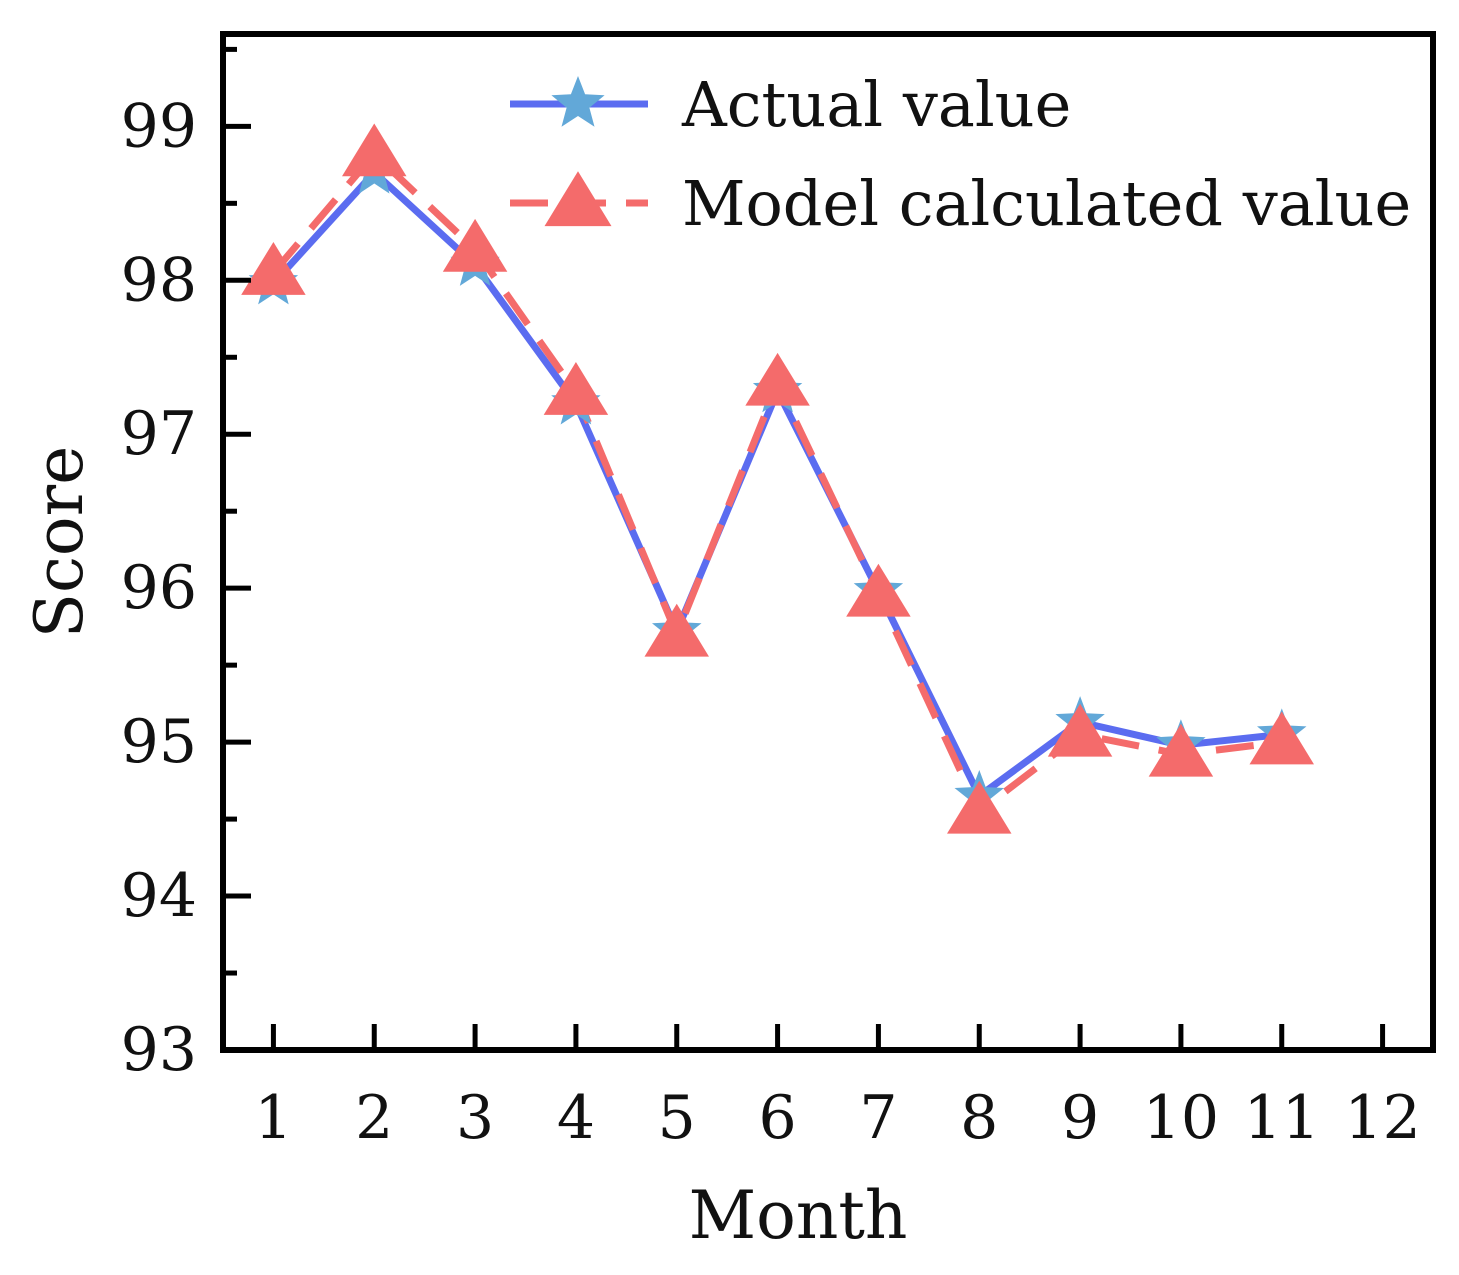 Image resolution: width=1459 pixels, height=1275 pixels. Describe the element at coordinates (1382, 1118) in the screenshot. I see `x-tick-label: 12` at that location.